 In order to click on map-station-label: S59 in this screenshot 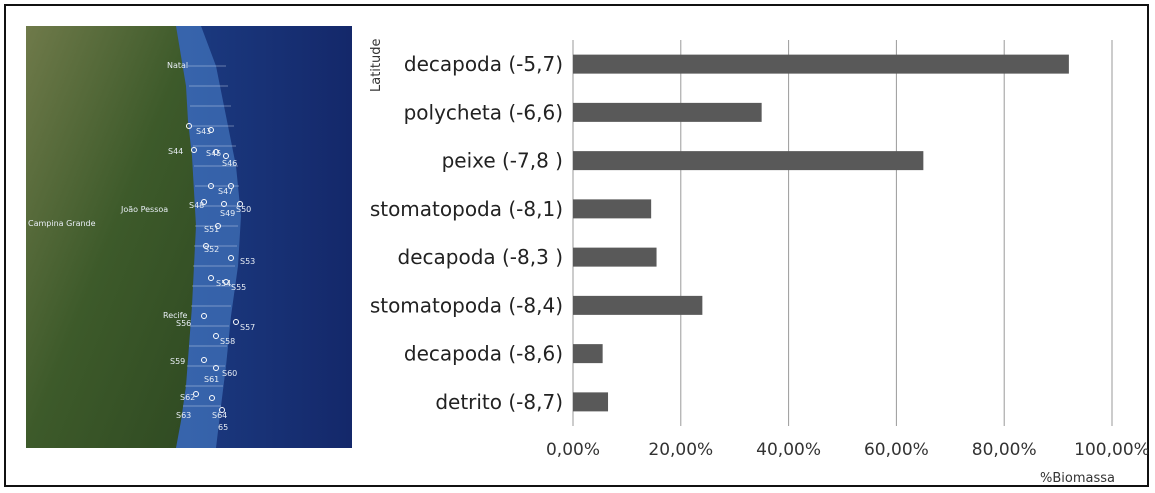, I will do `click(177, 361)`.